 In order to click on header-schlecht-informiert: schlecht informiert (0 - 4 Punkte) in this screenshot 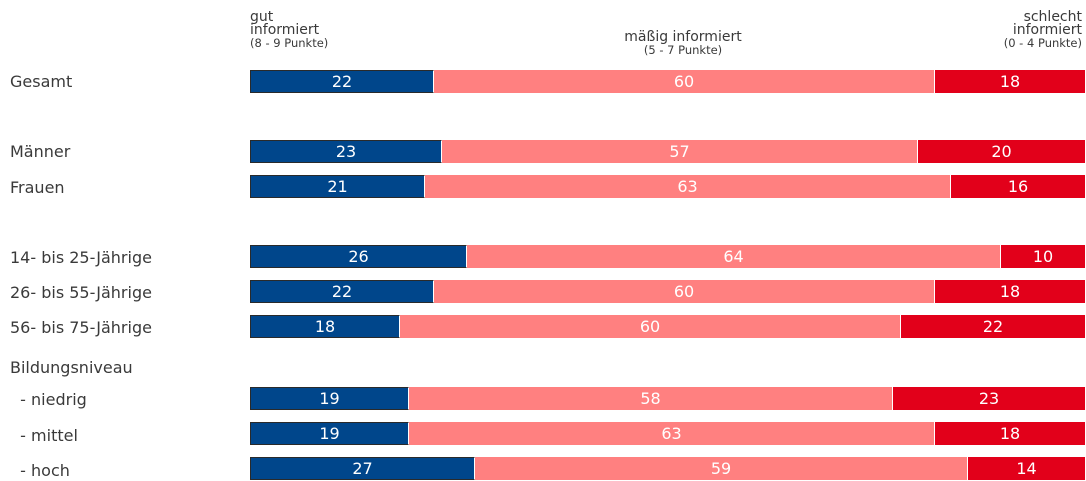, I will do `click(1042, 29)`.